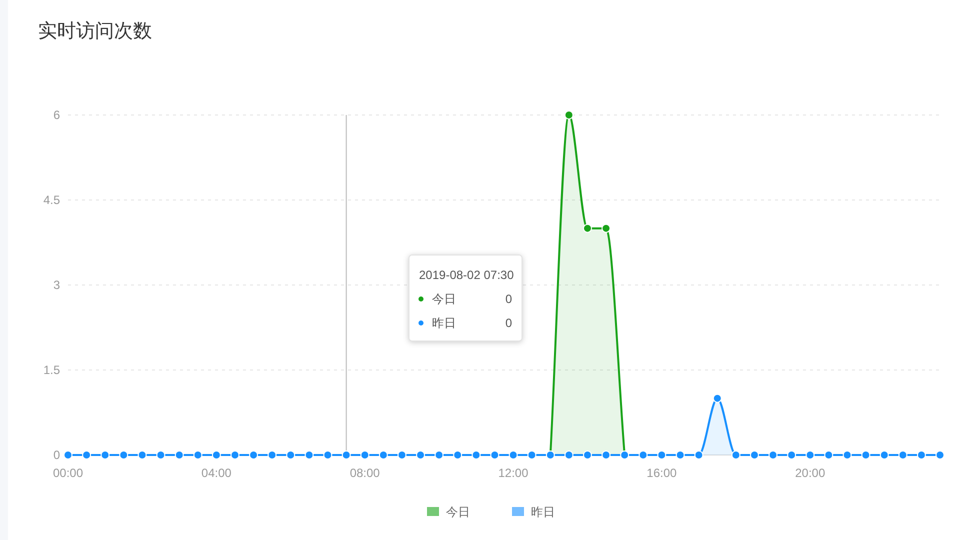 The width and height of the screenshot is (967, 540). I want to click on y-tick-label: 0, so click(56, 455).